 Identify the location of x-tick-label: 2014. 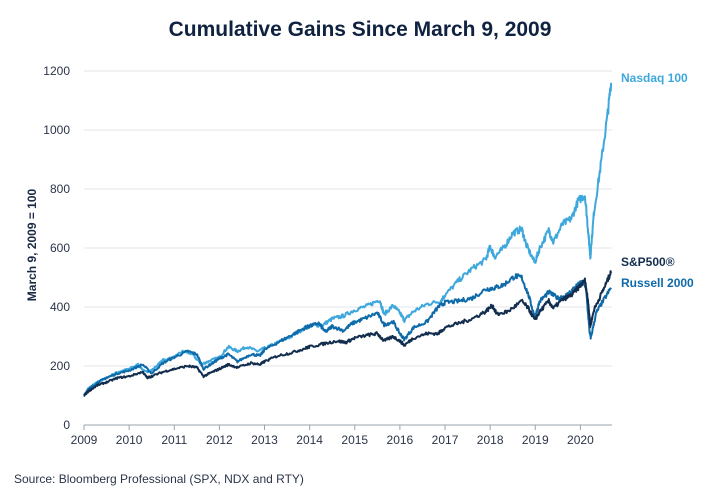
(309, 440).